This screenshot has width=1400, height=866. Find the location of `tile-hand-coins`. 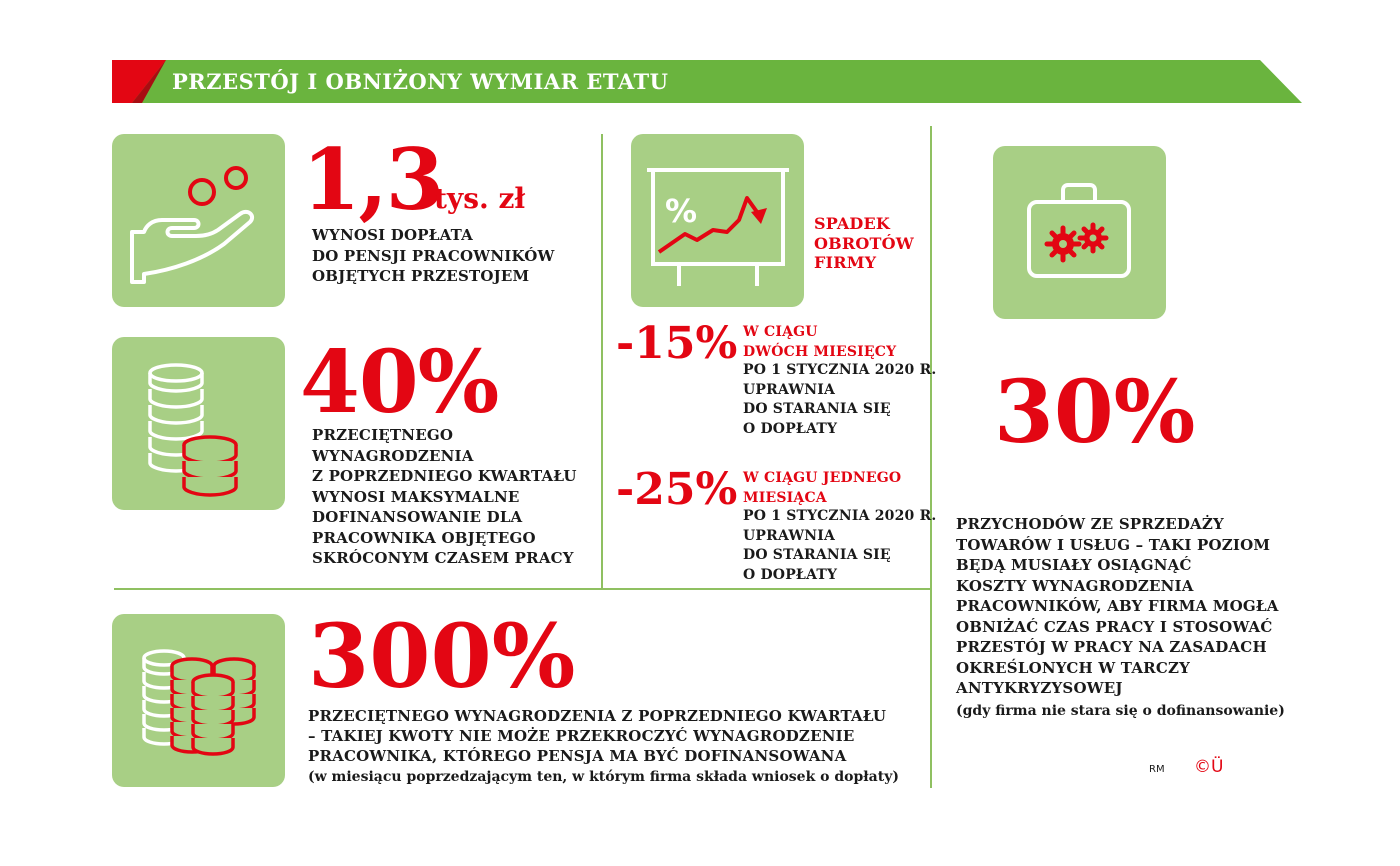

tile-hand-coins is located at coordinates (198, 220).